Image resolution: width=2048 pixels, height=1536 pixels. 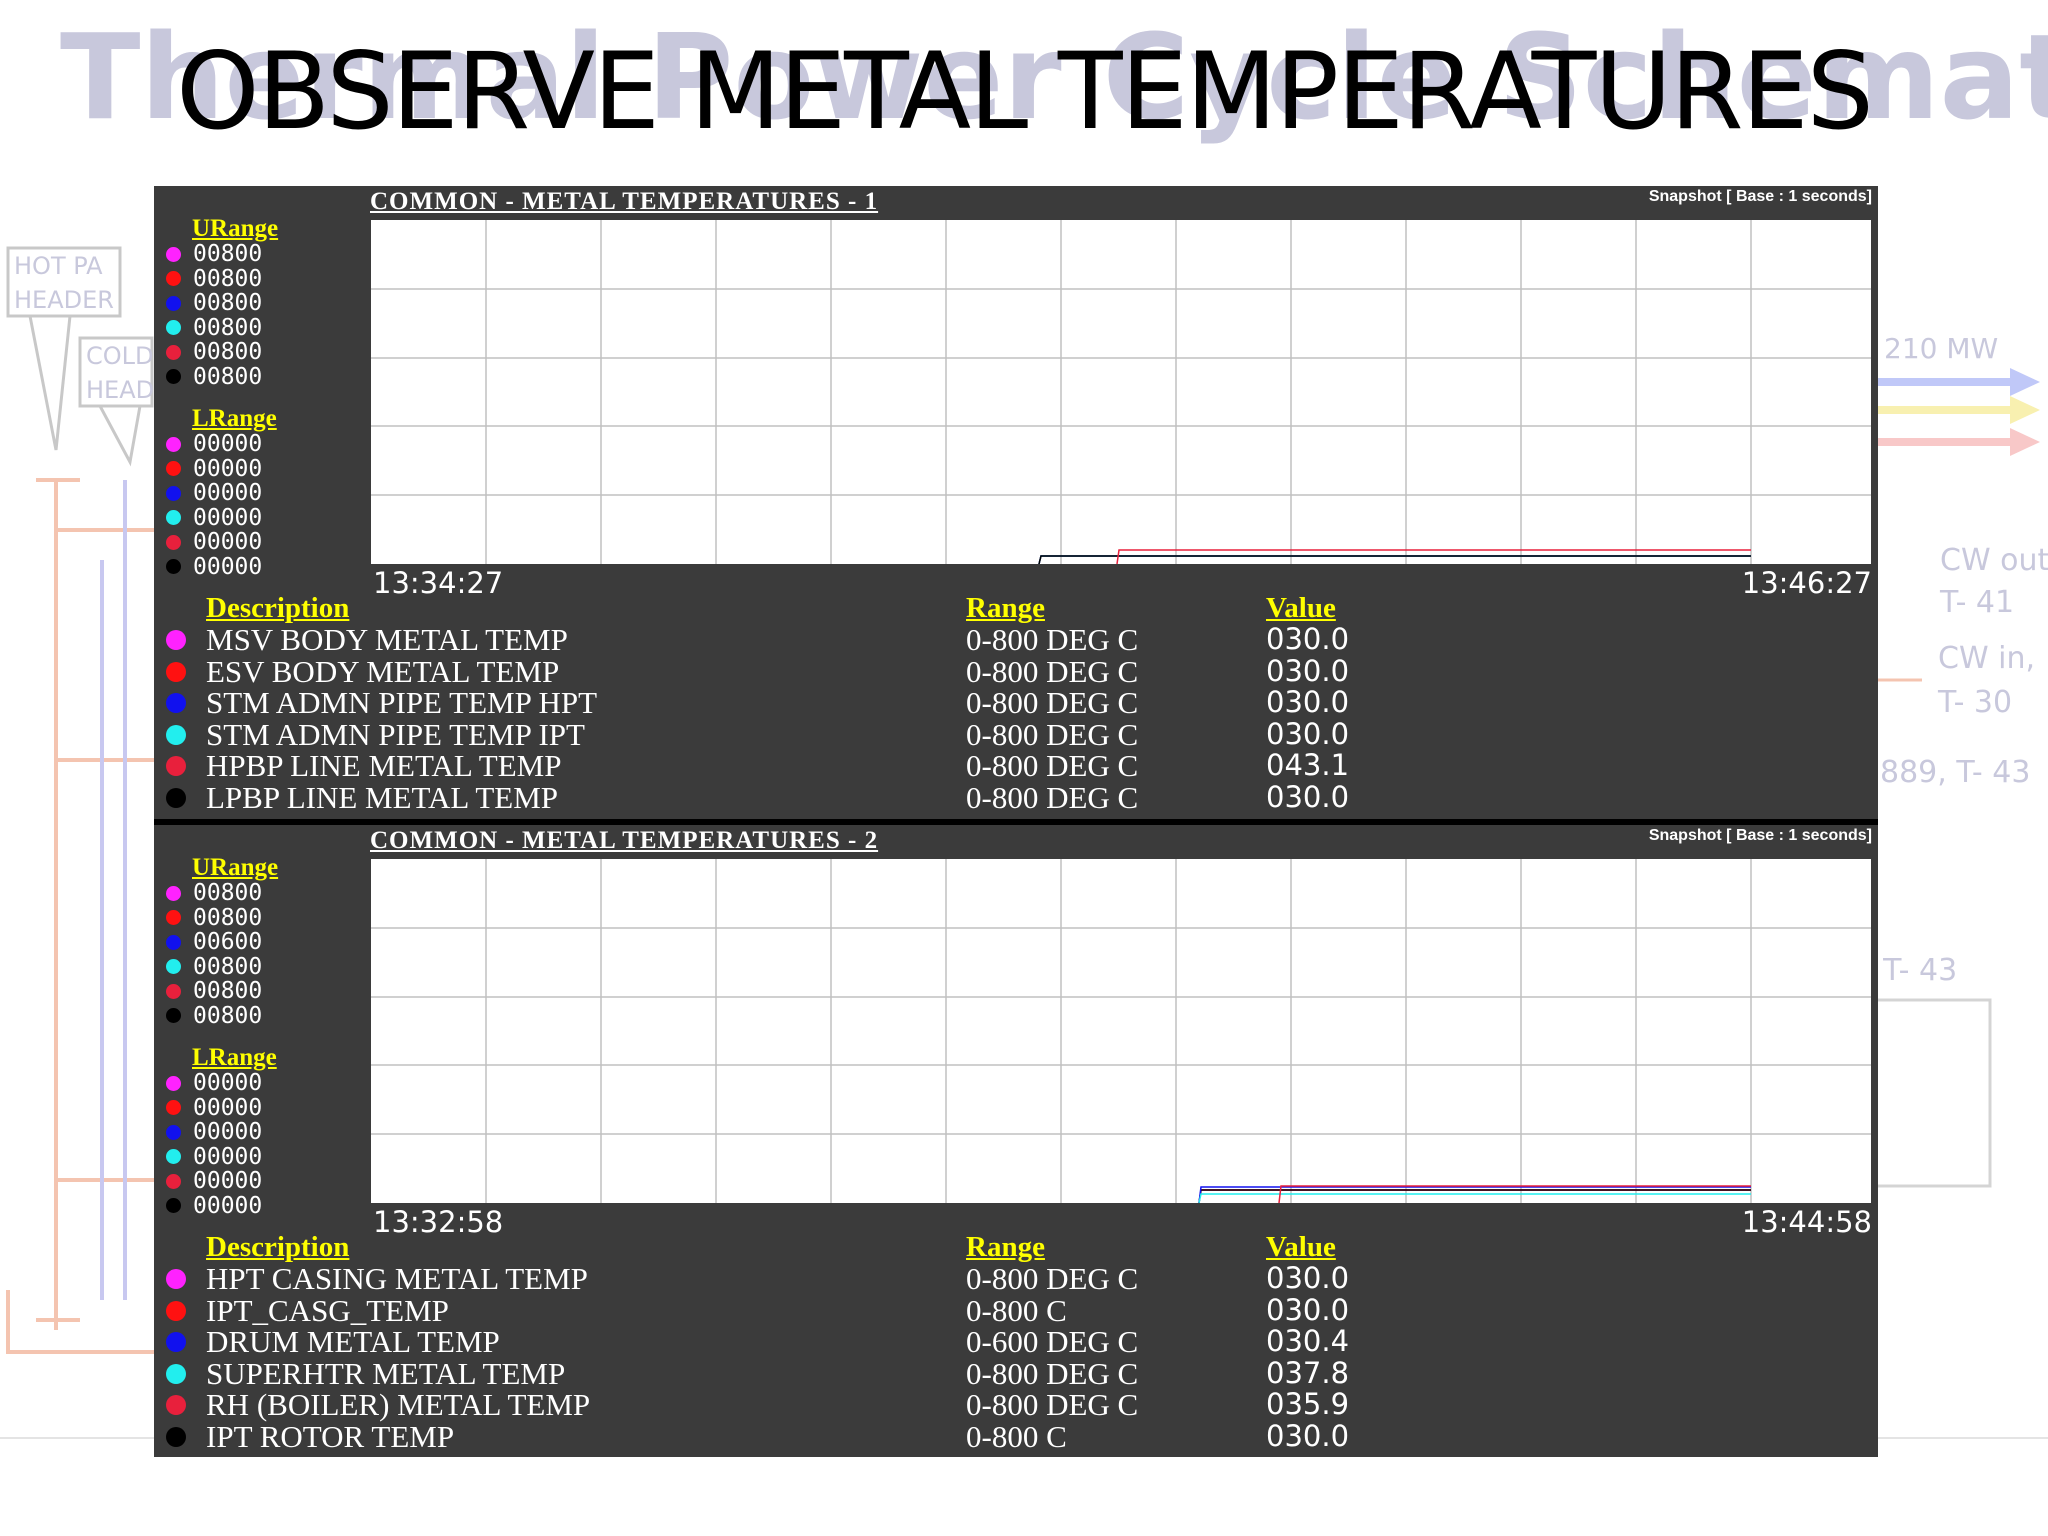 What do you see at coordinates (1308, 1372) in the screenshot?
I see `row-value: 037.8` at bounding box center [1308, 1372].